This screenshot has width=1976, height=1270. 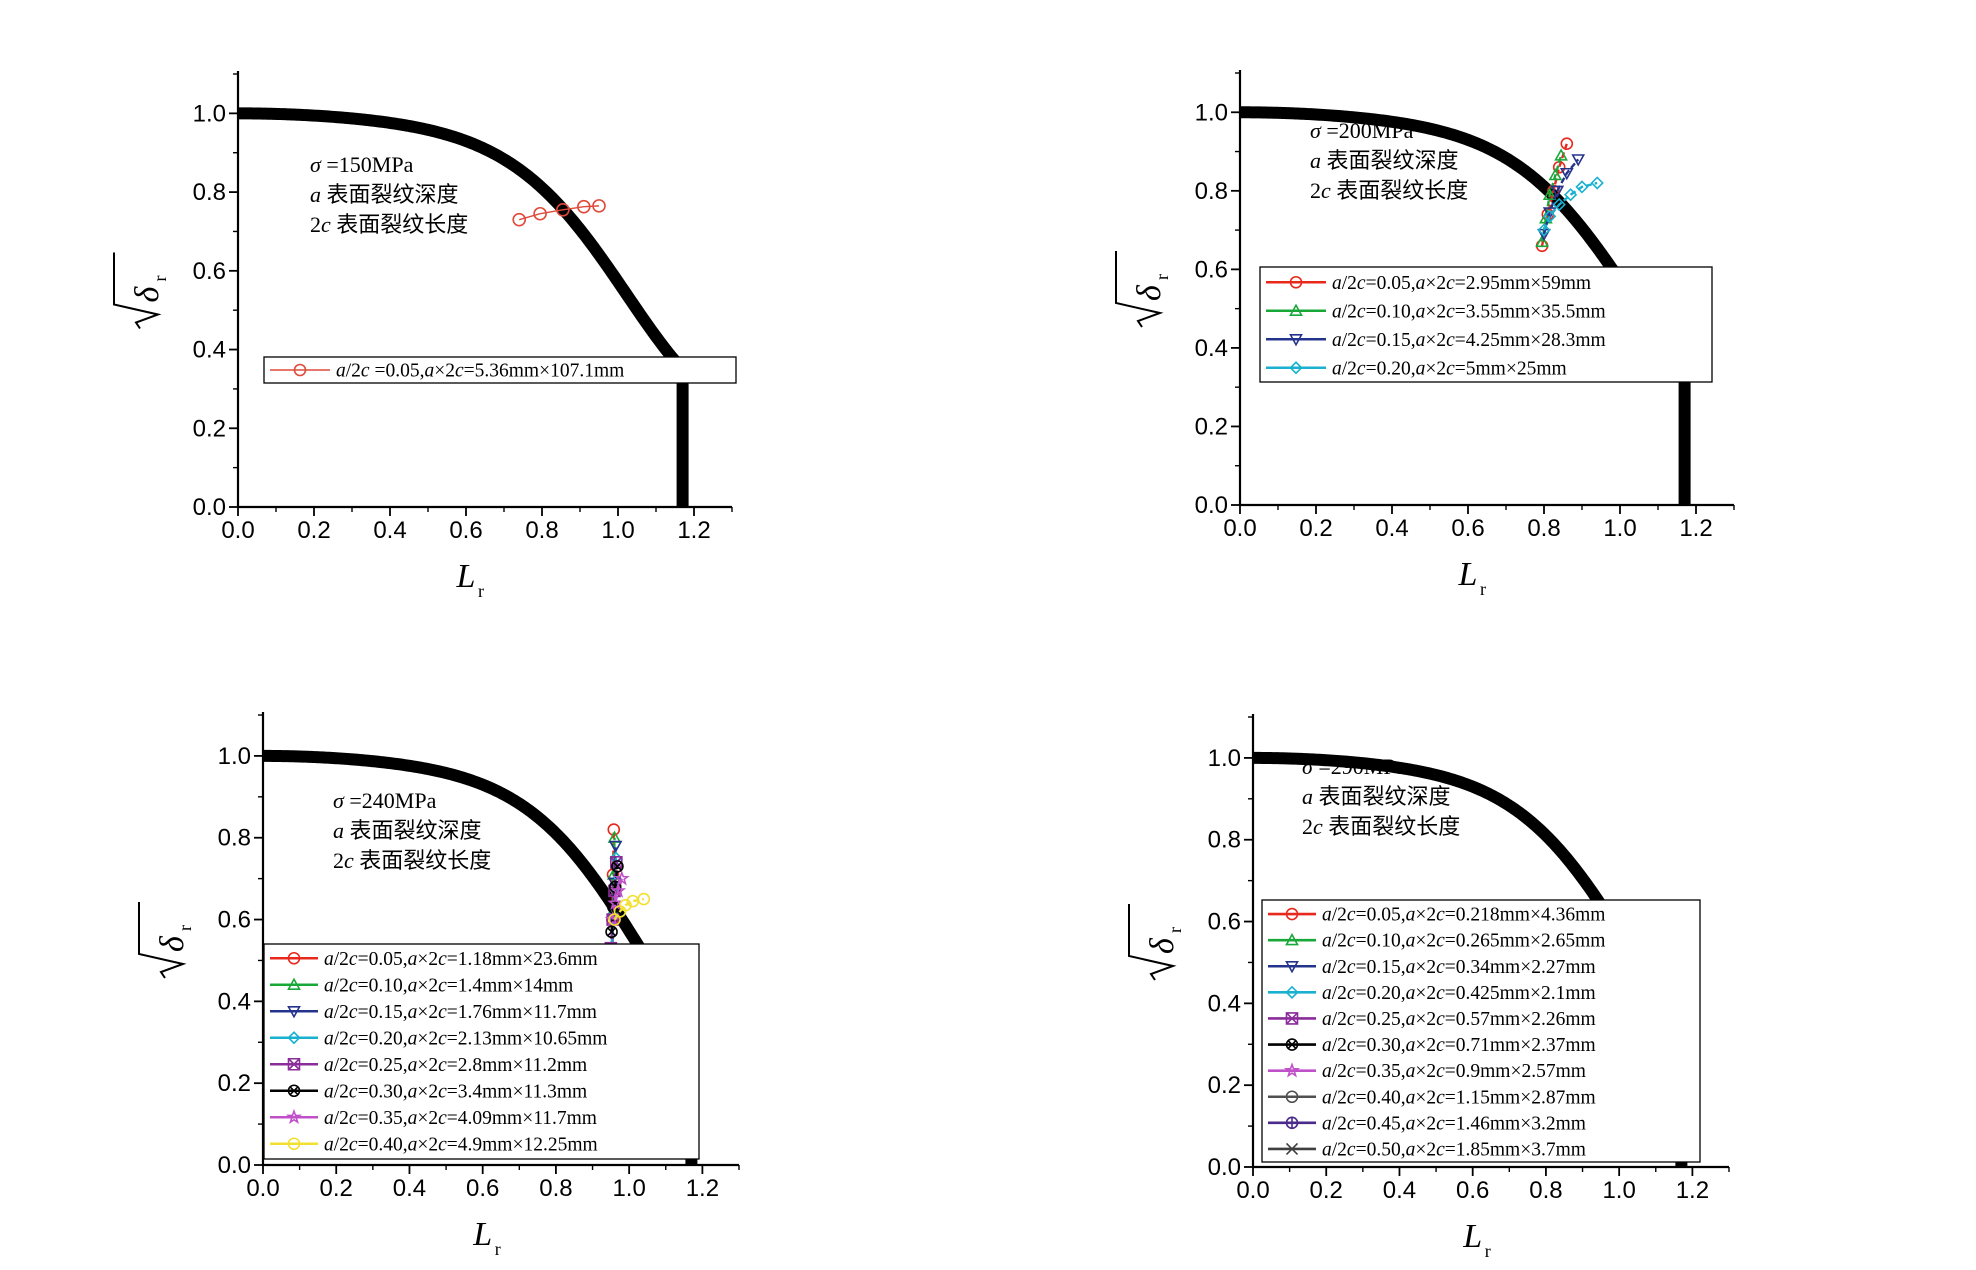 I want to click on legend-label: a/2c=0.05,a×2c=1.18mm×23.6mm, so click(x=461, y=959).